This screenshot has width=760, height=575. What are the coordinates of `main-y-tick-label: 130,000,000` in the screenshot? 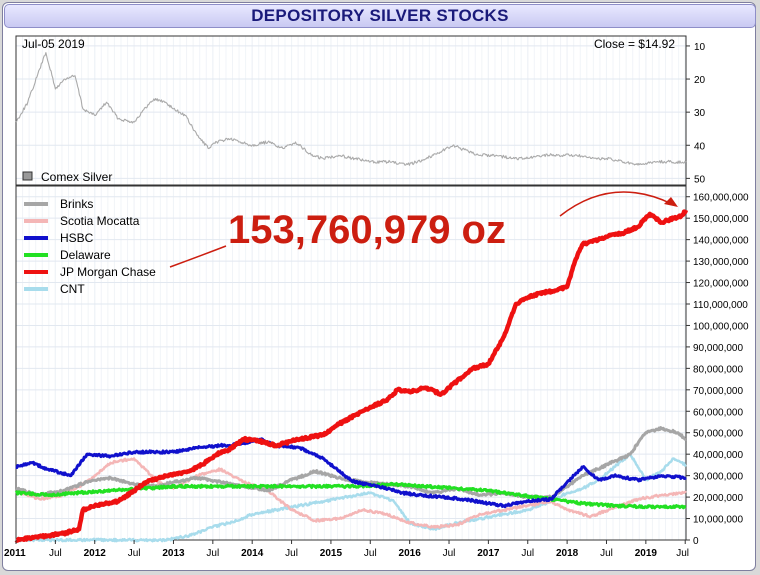 It's located at (721, 262).